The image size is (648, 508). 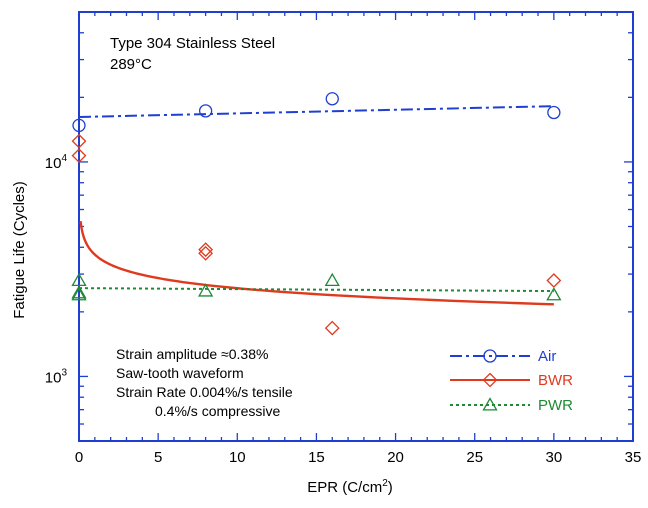 I want to click on pwr-fit-line, so click(x=316, y=290).